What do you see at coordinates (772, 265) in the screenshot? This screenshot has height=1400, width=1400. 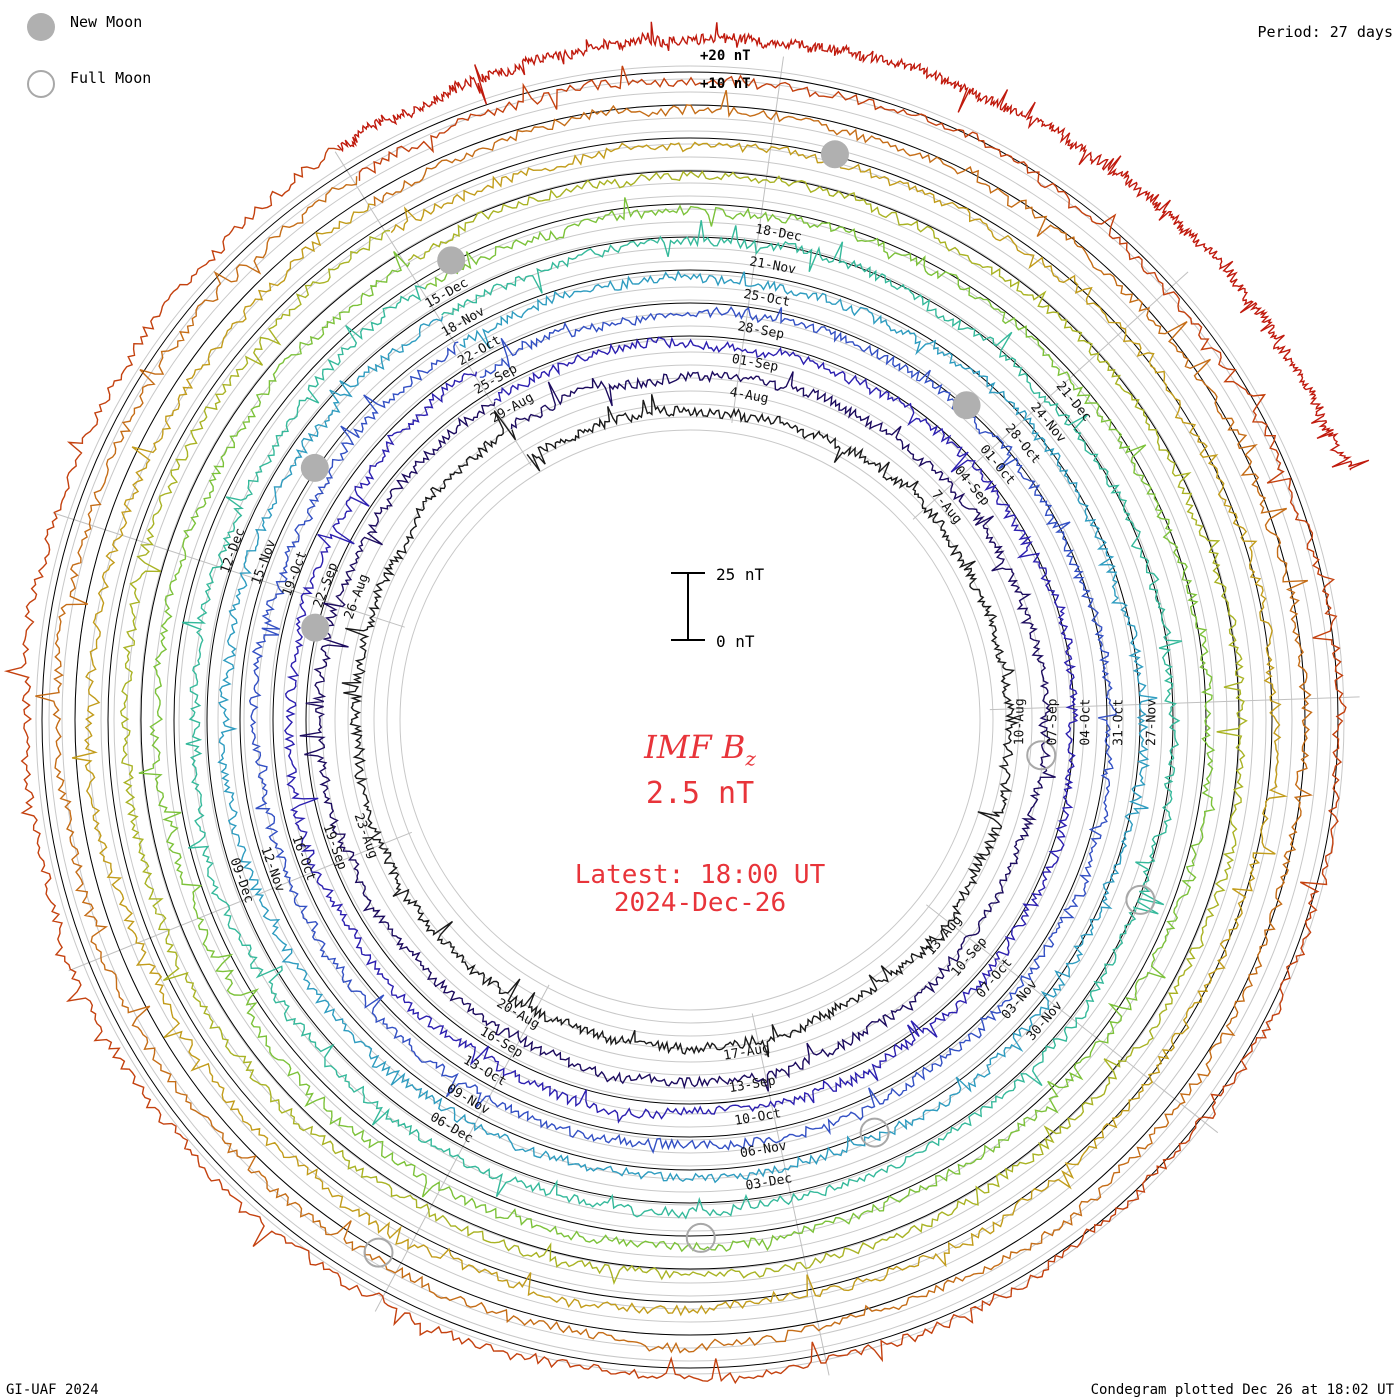 I see `date-label: 21-Nov` at bounding box center [772, 265].